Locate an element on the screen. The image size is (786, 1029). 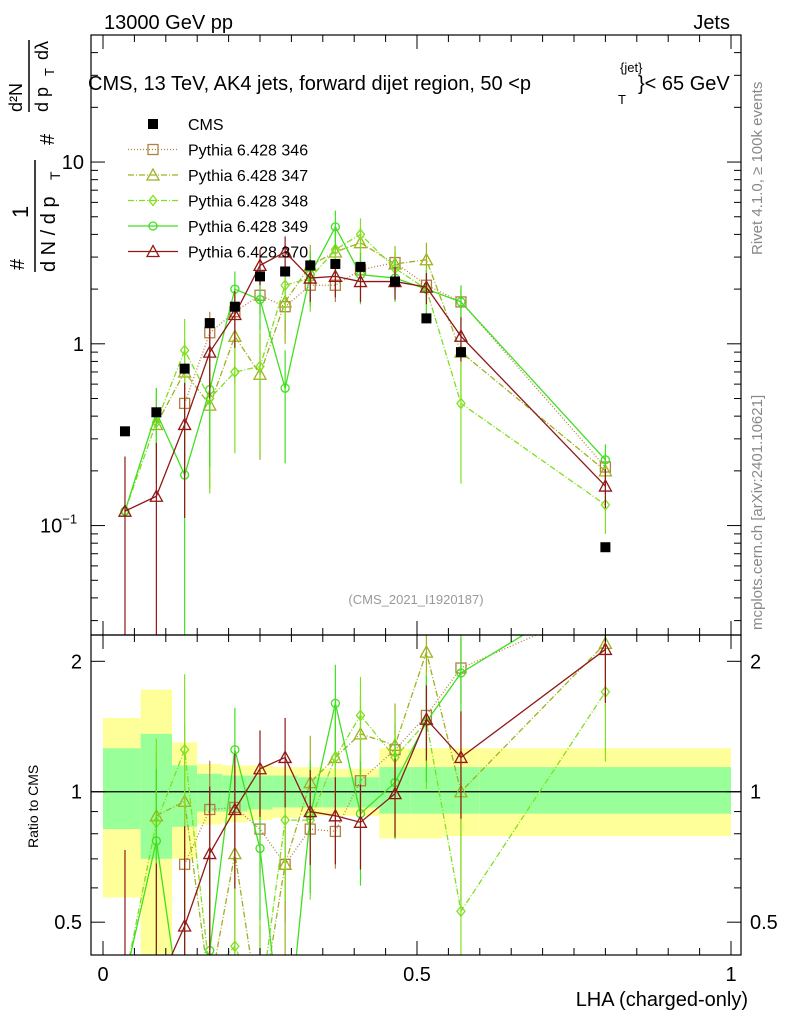
legend-label-p370: Pythia 6.428 370 is located at coordinates (248, 253).